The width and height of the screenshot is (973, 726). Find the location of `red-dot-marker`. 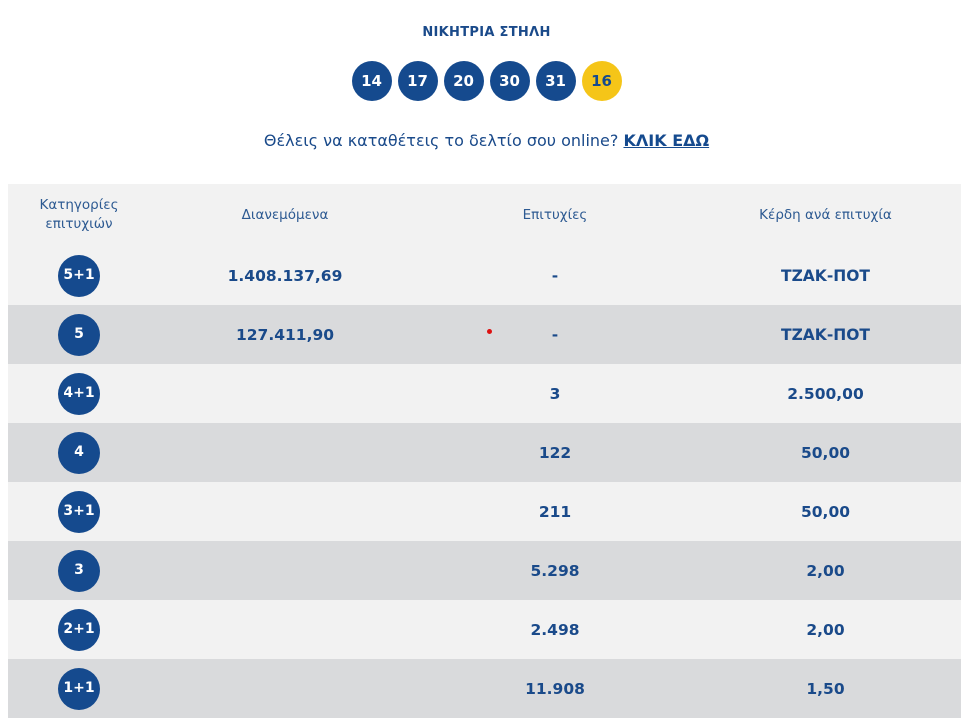

red-dot-marker is located at coordinates (489, 331).